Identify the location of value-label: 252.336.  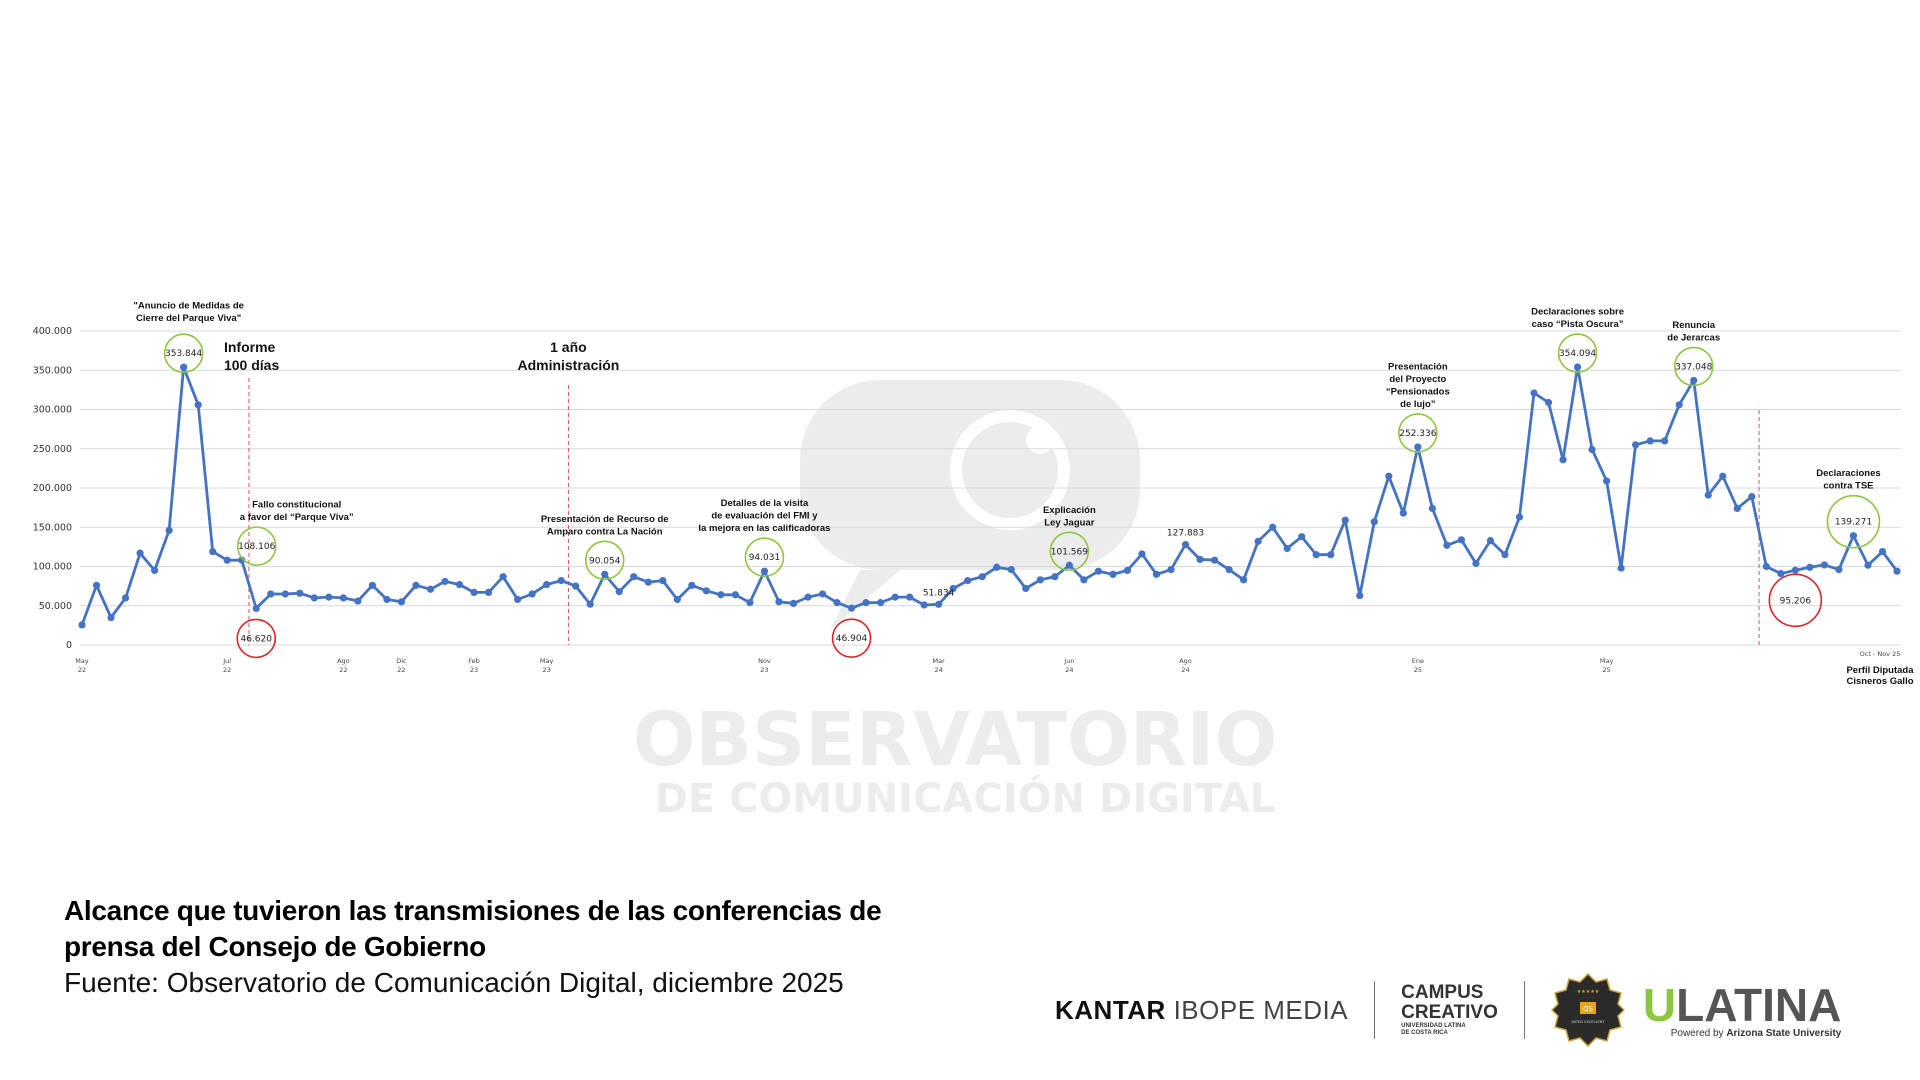
(1417, 434).